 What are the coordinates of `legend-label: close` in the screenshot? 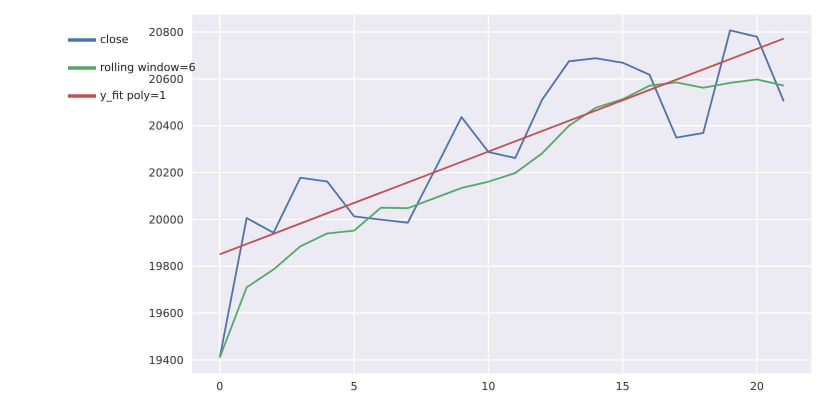 It's located at (114, 39).